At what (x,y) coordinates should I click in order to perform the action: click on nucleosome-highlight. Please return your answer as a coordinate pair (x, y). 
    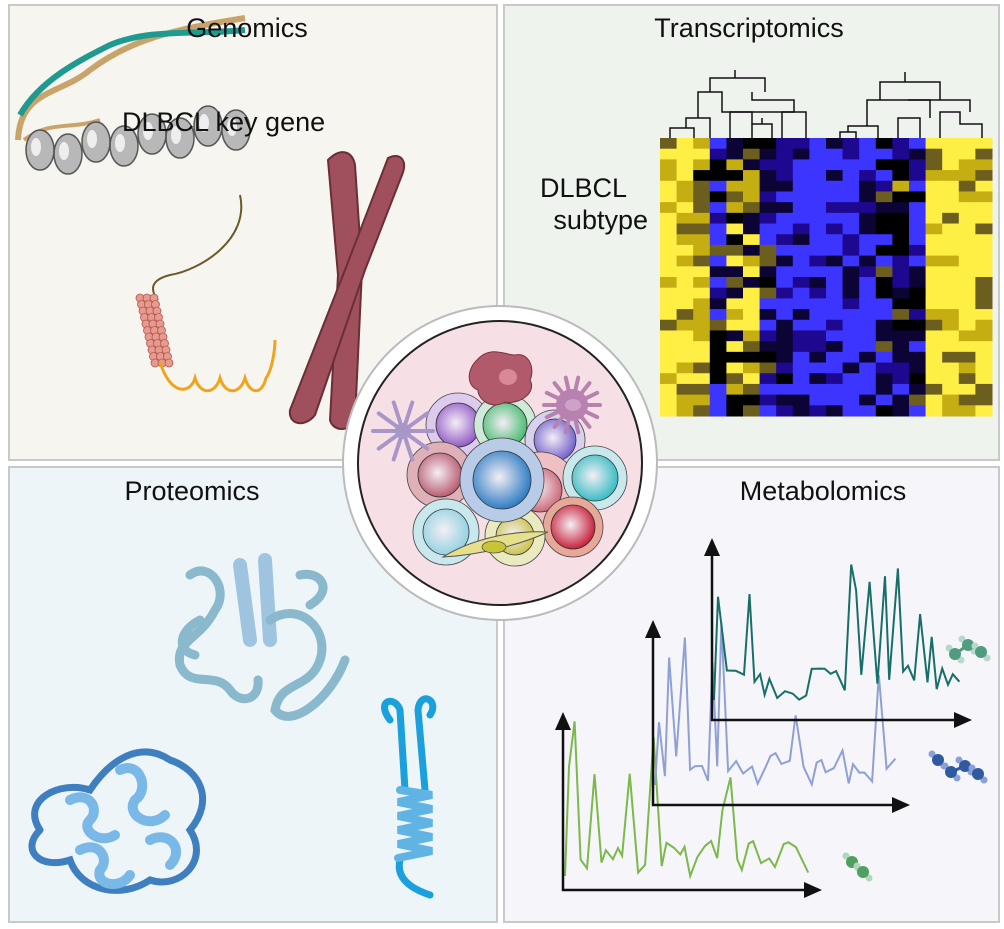
    Looking at the image, I should click on (64, 151).